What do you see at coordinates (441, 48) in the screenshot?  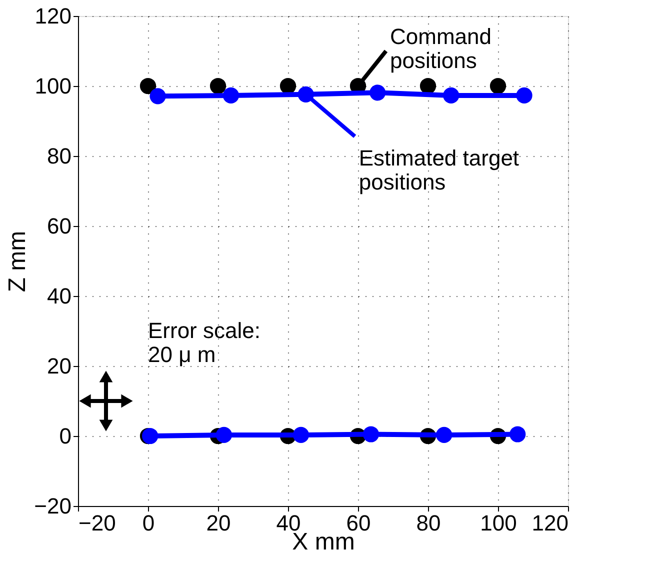 I see `annotation: Command positions` at bounding box center [441, 48].